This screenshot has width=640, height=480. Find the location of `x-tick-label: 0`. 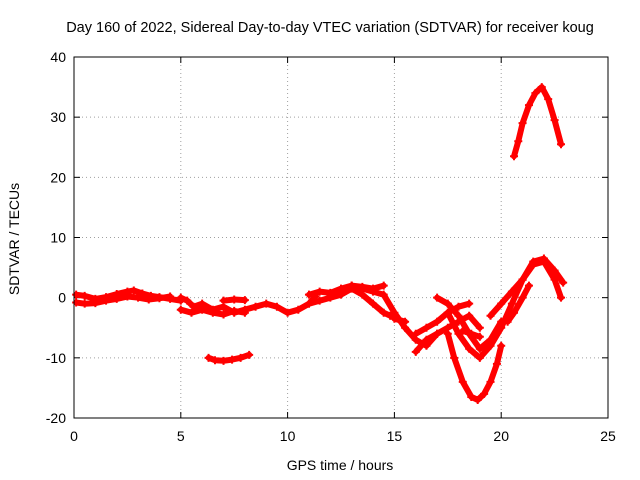

x-tick-label: 0 is located at coordinates (74, 436).